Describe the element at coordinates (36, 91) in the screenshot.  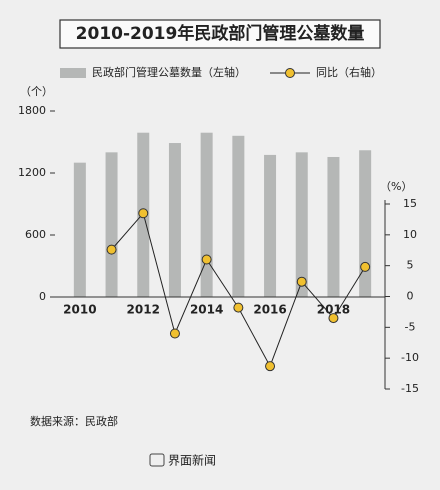
I see `y-axis-label: （个）` at that location.